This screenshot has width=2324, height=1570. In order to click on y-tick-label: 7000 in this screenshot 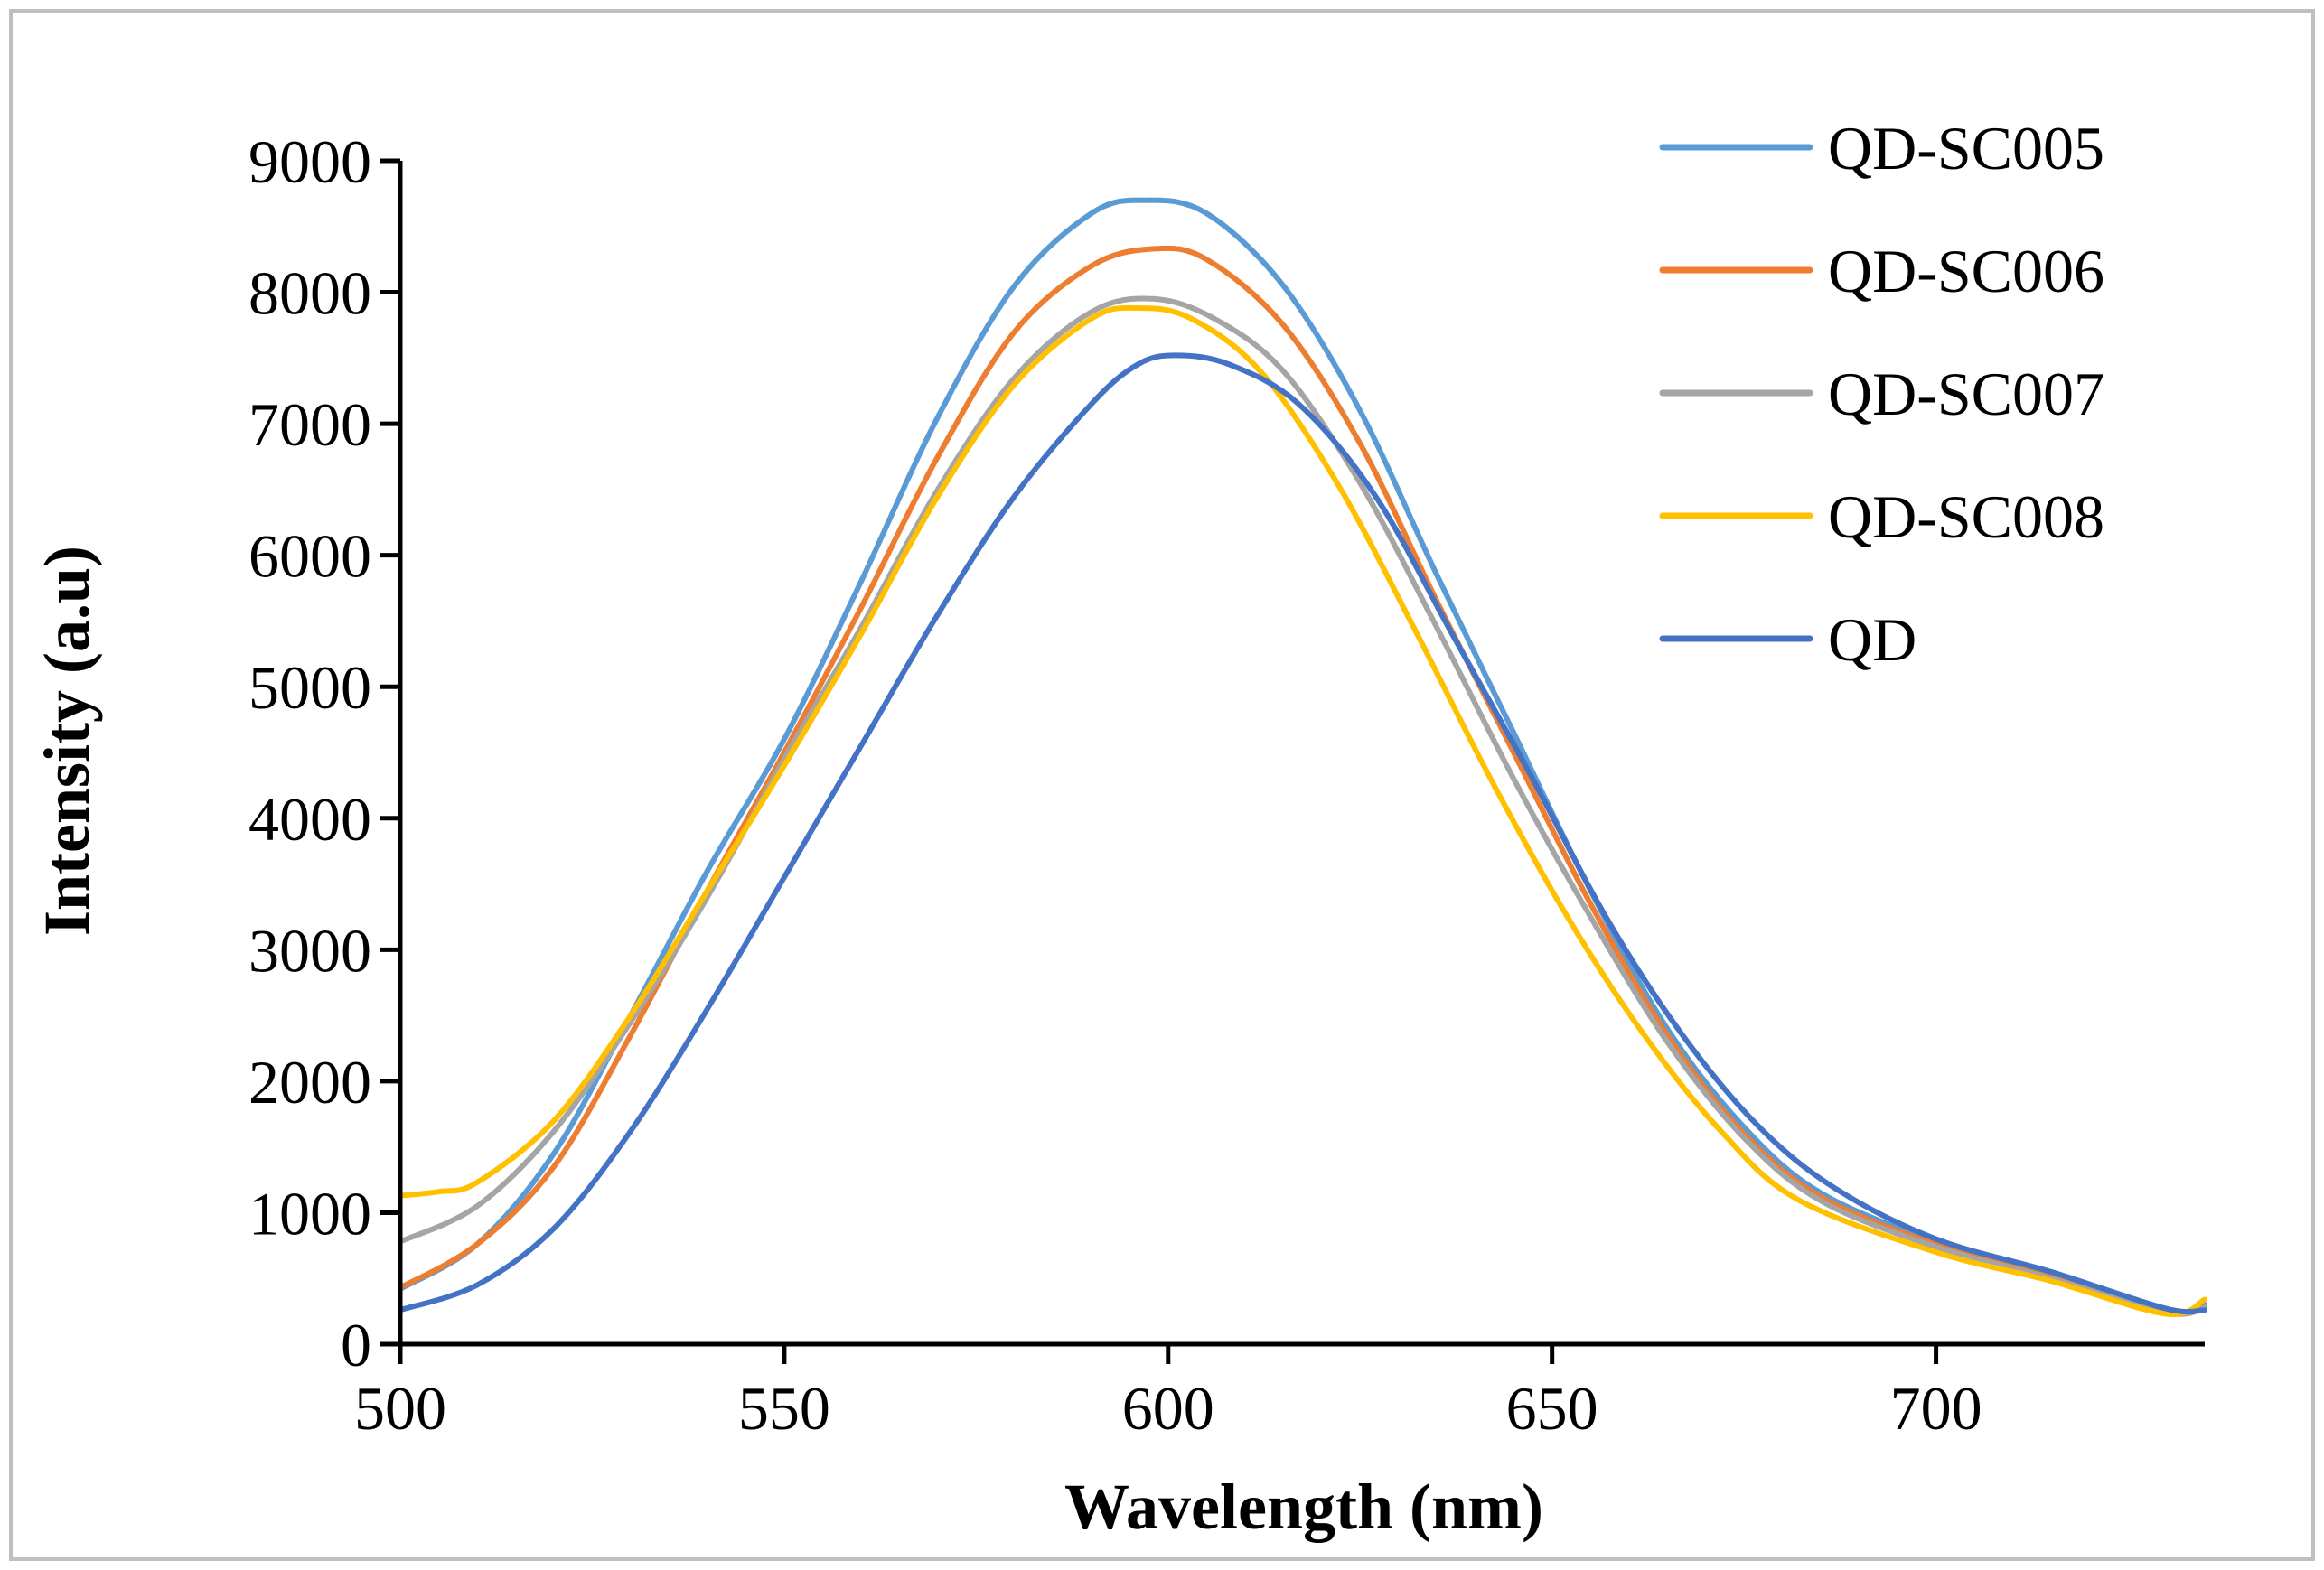, I will do `click(309, 424)`.